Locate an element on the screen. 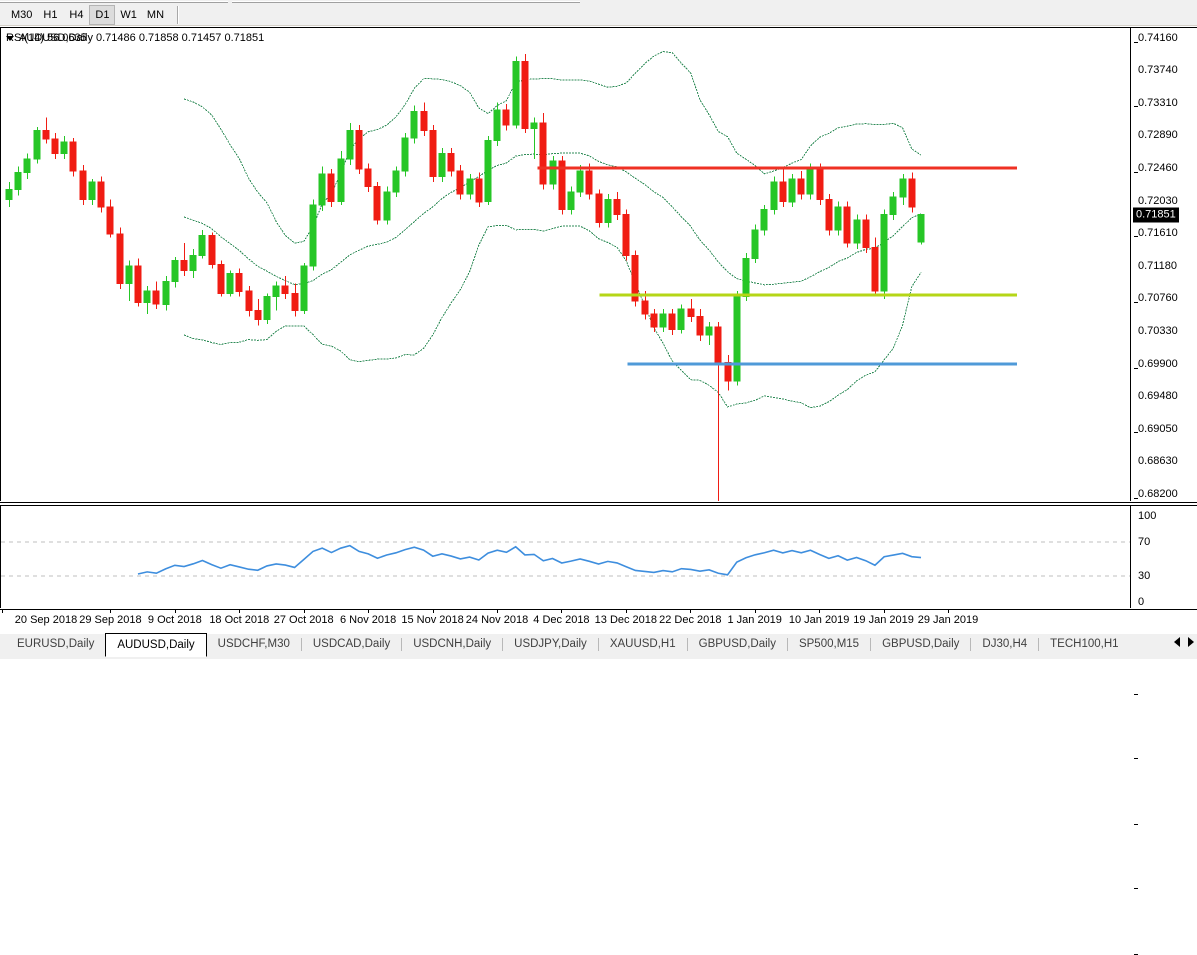 The height and width of the screenshot is (955, 1197). toolbar-grip-handle-right is located at coordinates (406, 2).